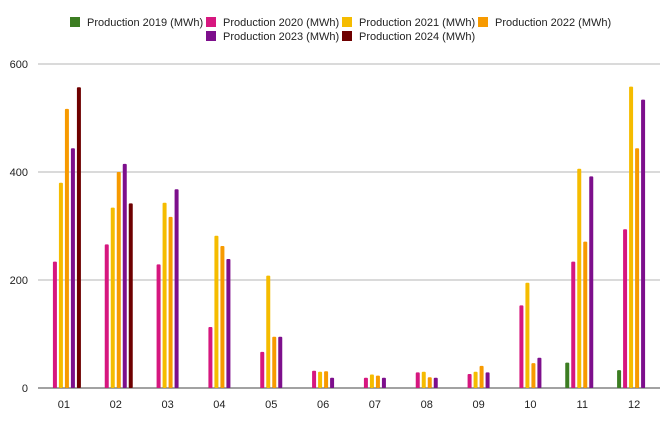  Describe the element at coordinates (427, 405) in the screenshot. I see `x-tick-label: 08` at that location.